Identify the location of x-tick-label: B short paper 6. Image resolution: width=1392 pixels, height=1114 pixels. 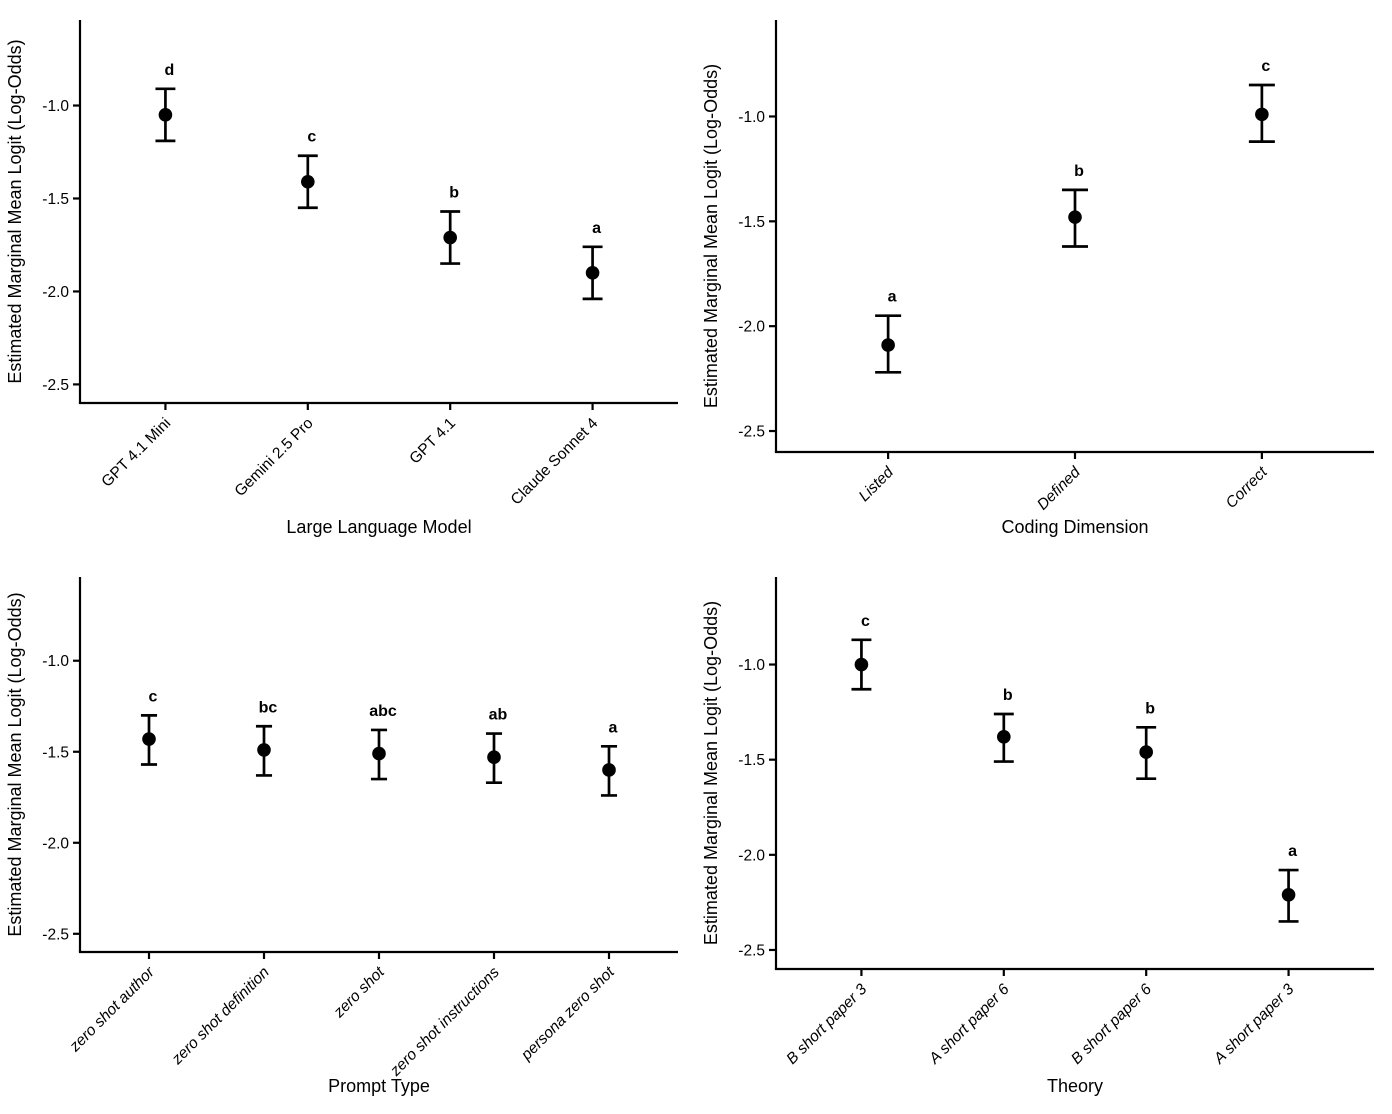
(1111, 1024).